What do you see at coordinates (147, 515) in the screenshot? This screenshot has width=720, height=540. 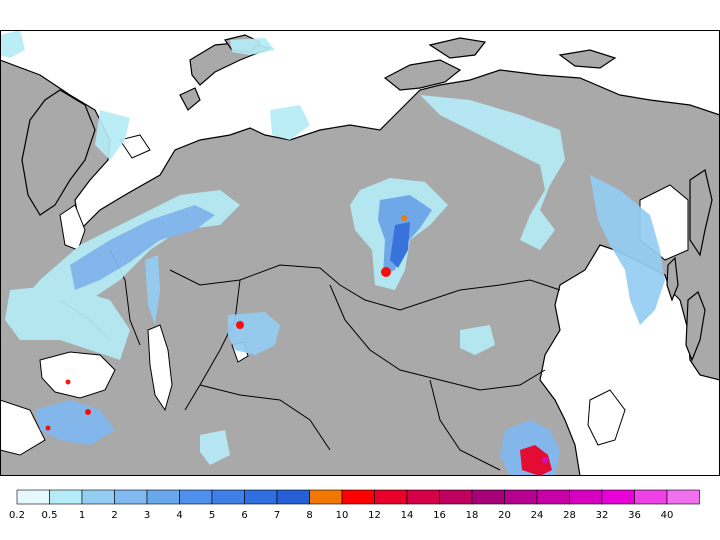 I see `legend-label: 3` at bounding box center [147, 515].